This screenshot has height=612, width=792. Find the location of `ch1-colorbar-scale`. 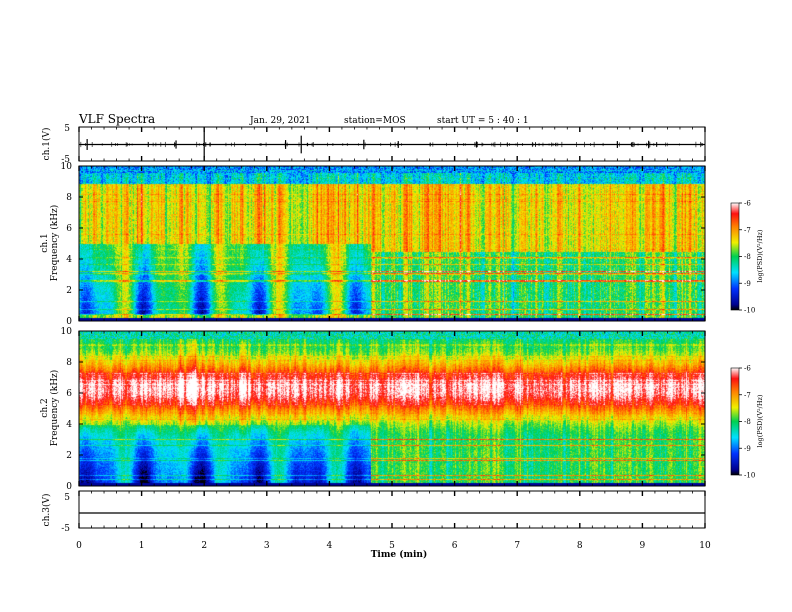

ch1-colorbar-scale is located at coordinates (735, 256).